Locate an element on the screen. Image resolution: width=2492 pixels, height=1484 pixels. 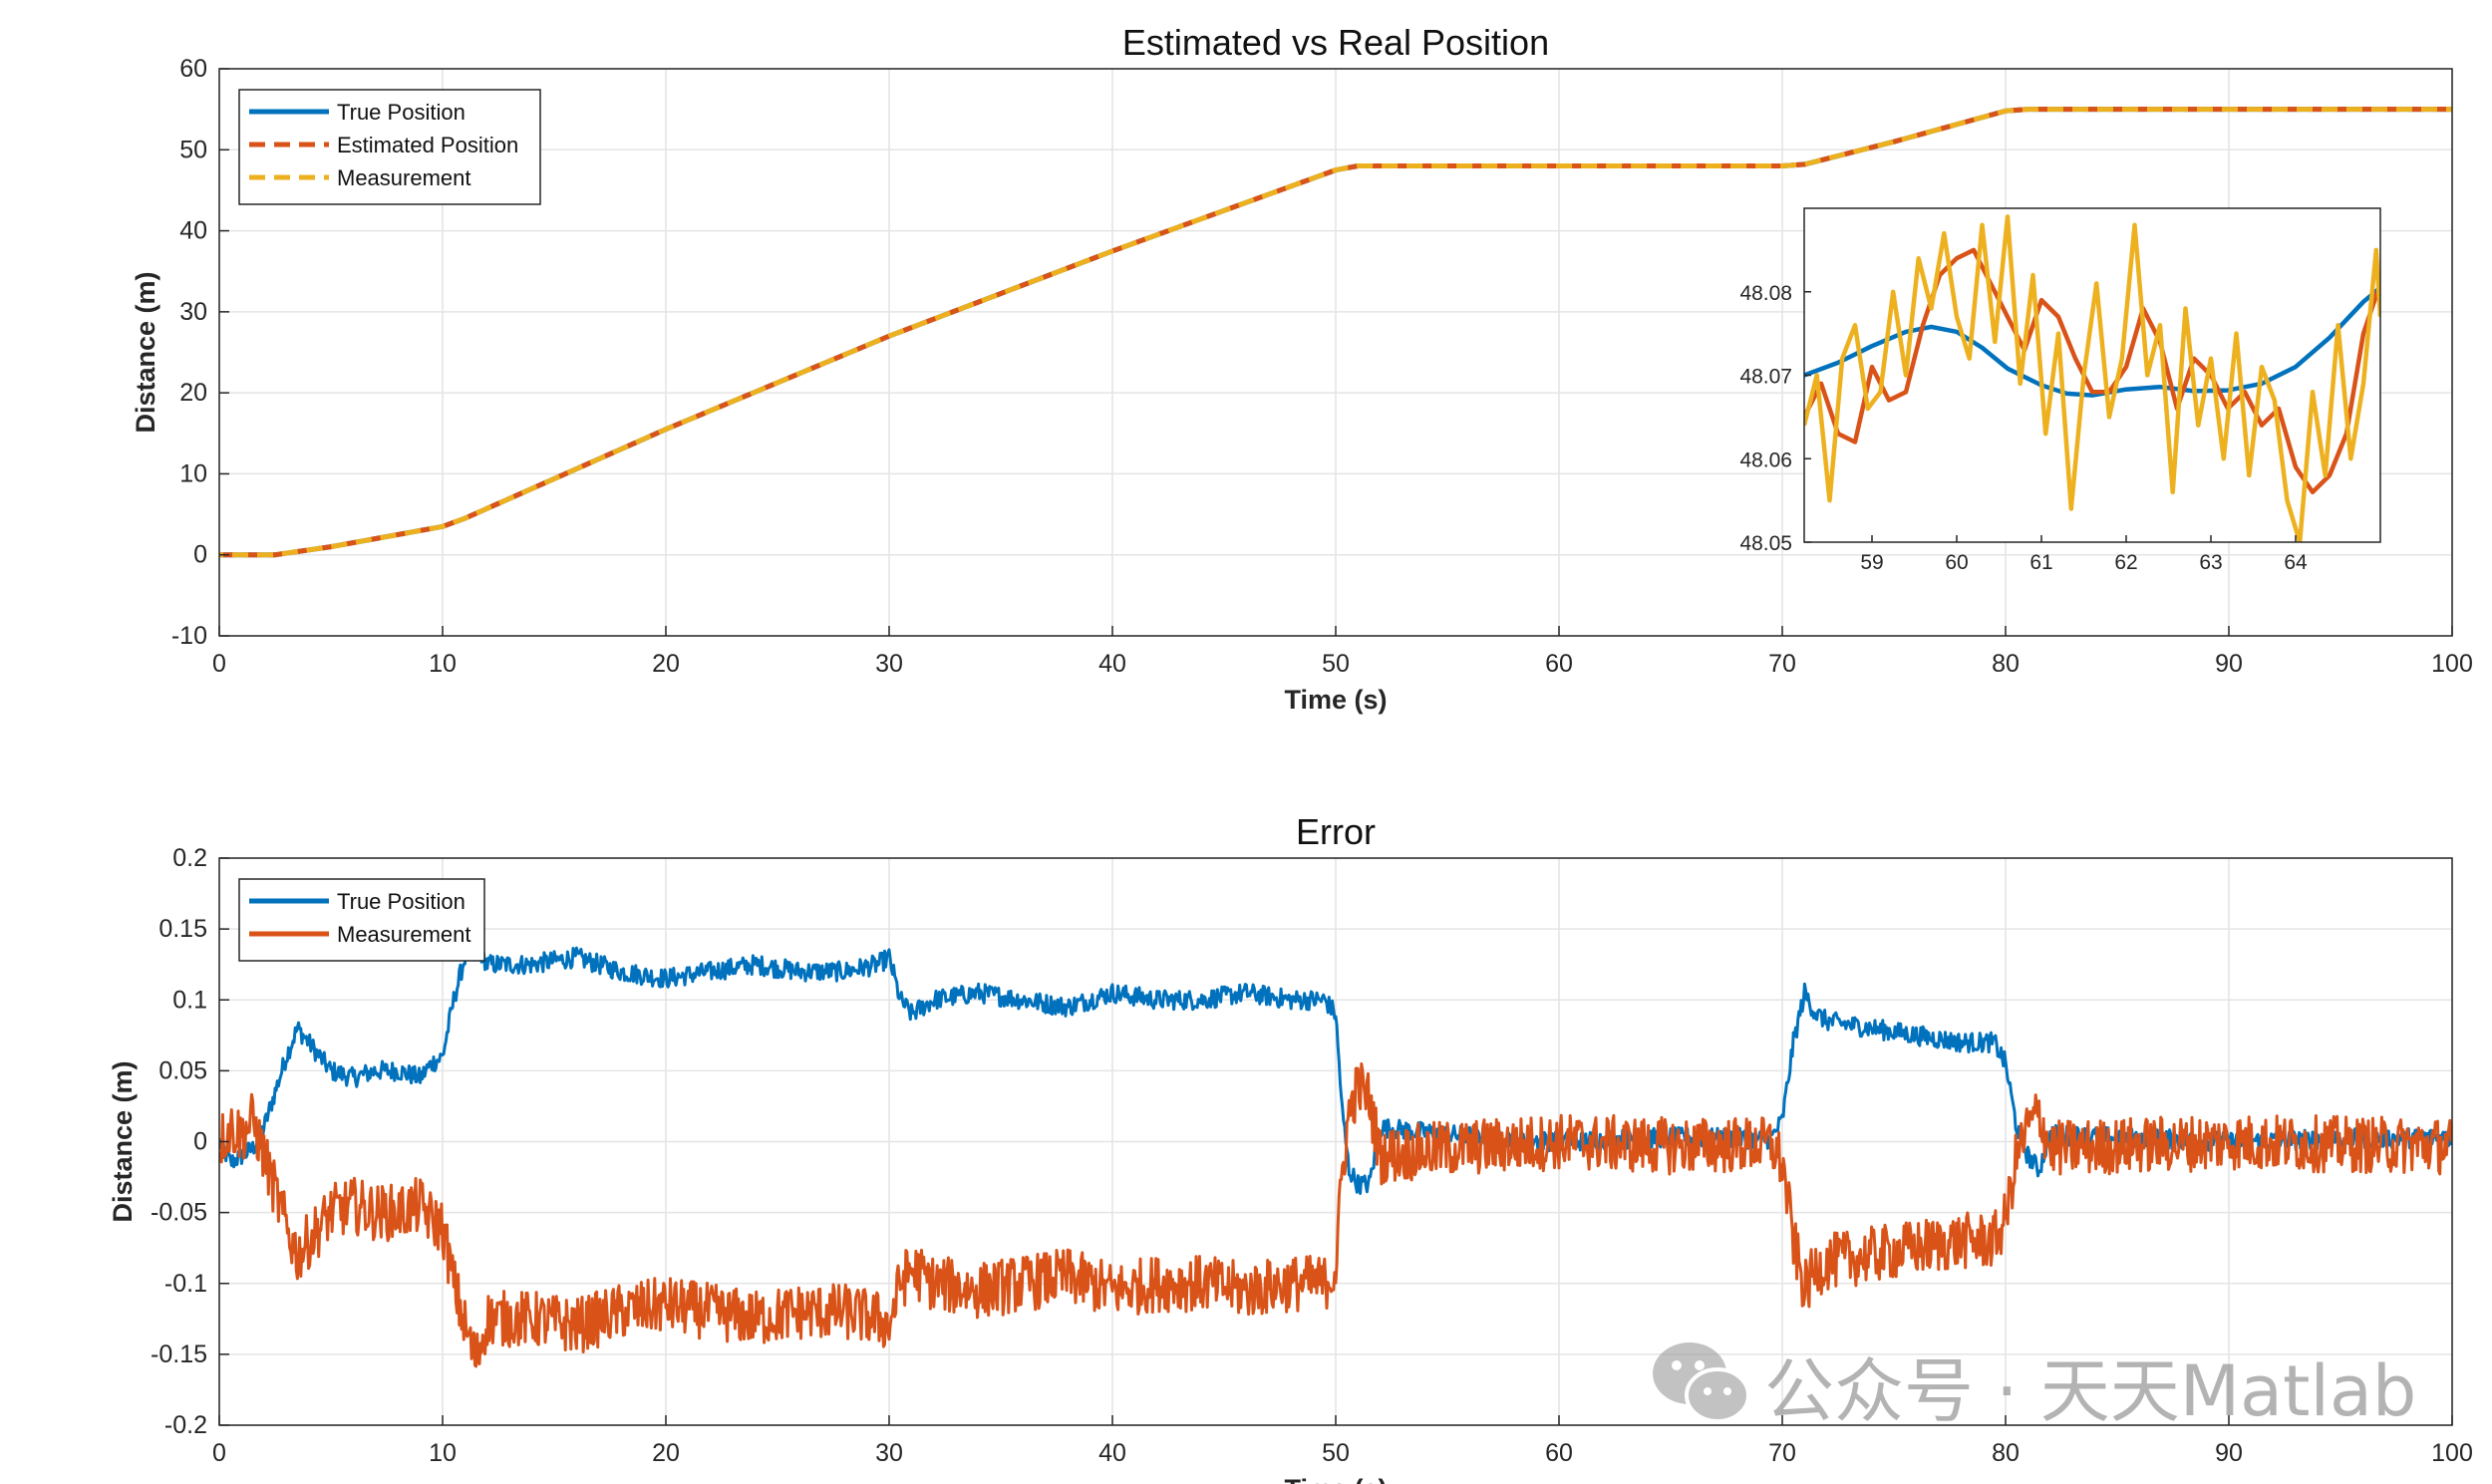
top-xlabel: Time (s) is located at coordinates (1335, 700).